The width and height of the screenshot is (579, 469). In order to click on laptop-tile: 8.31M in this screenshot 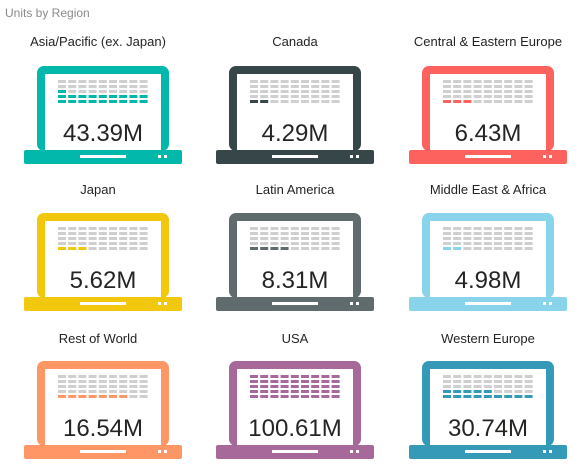, I will do `click(295, 262)`.